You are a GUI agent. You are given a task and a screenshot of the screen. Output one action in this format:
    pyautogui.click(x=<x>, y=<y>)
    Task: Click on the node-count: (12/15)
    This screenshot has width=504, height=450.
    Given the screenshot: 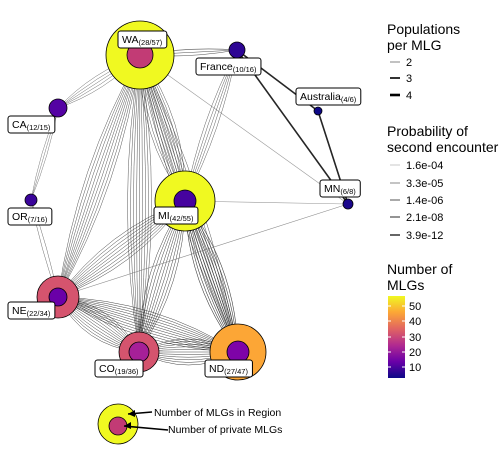 What is the action you would take?
    pyautogui.click(x=39, y=127)
    